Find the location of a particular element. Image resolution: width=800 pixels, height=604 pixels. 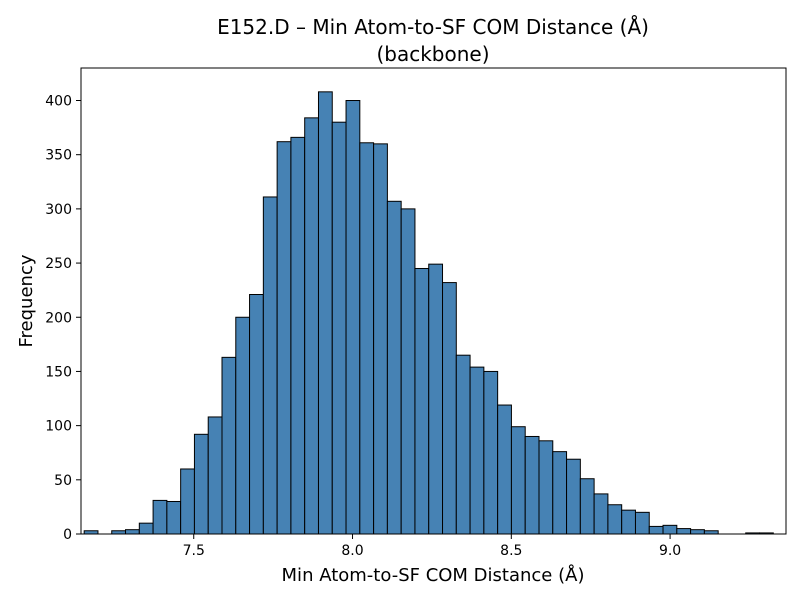

y-tick-label: 200 is located at coordinates (58, 318).